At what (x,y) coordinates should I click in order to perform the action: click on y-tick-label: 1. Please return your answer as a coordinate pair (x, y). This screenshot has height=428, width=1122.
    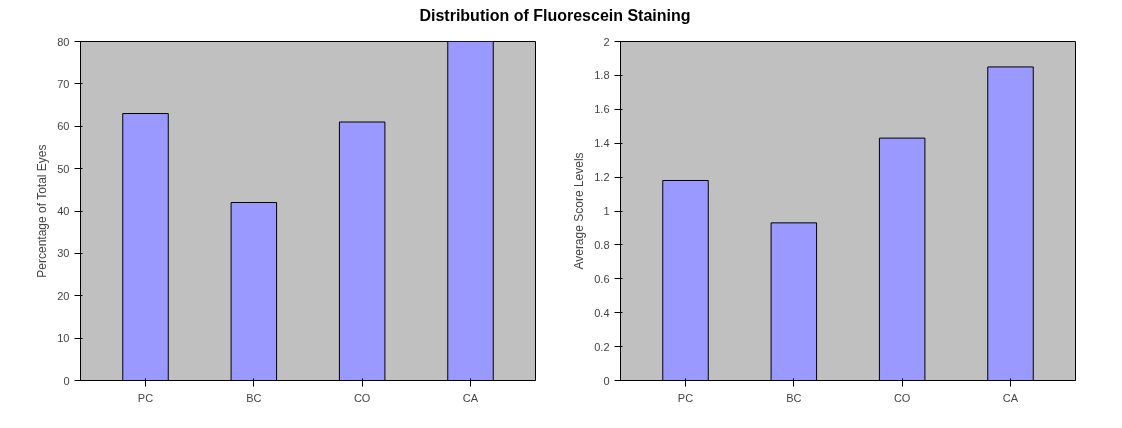
    Looking at the image, I should click on (606, 211).